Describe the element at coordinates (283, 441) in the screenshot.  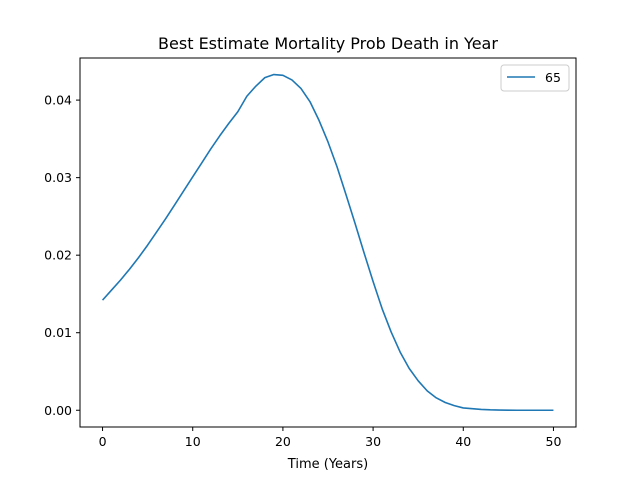
I see `x-tick-label: 20` at that location.